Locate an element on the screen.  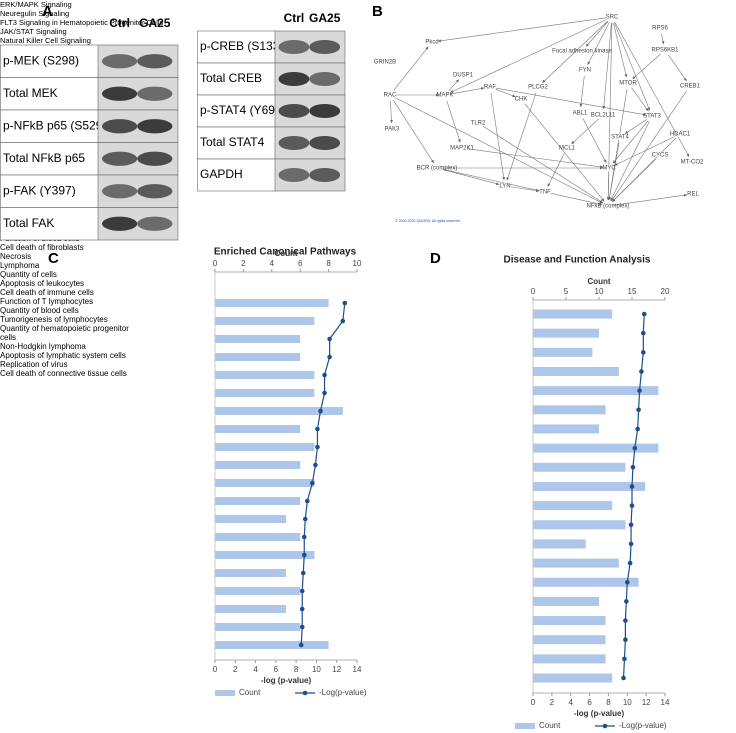
category-label: Tumorigenesis of lymphocytes is located at coordinates (54, 319).